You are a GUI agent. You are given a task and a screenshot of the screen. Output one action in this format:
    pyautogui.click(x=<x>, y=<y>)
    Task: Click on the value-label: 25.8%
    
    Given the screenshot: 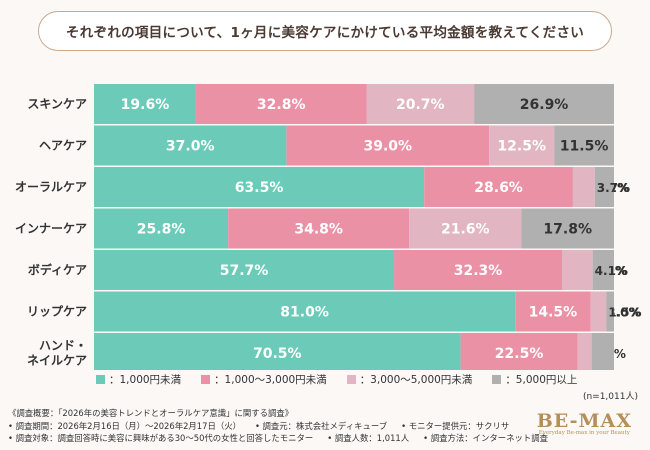 What is the action you would take?
    pyautogui.click(x=161, y=230)
    